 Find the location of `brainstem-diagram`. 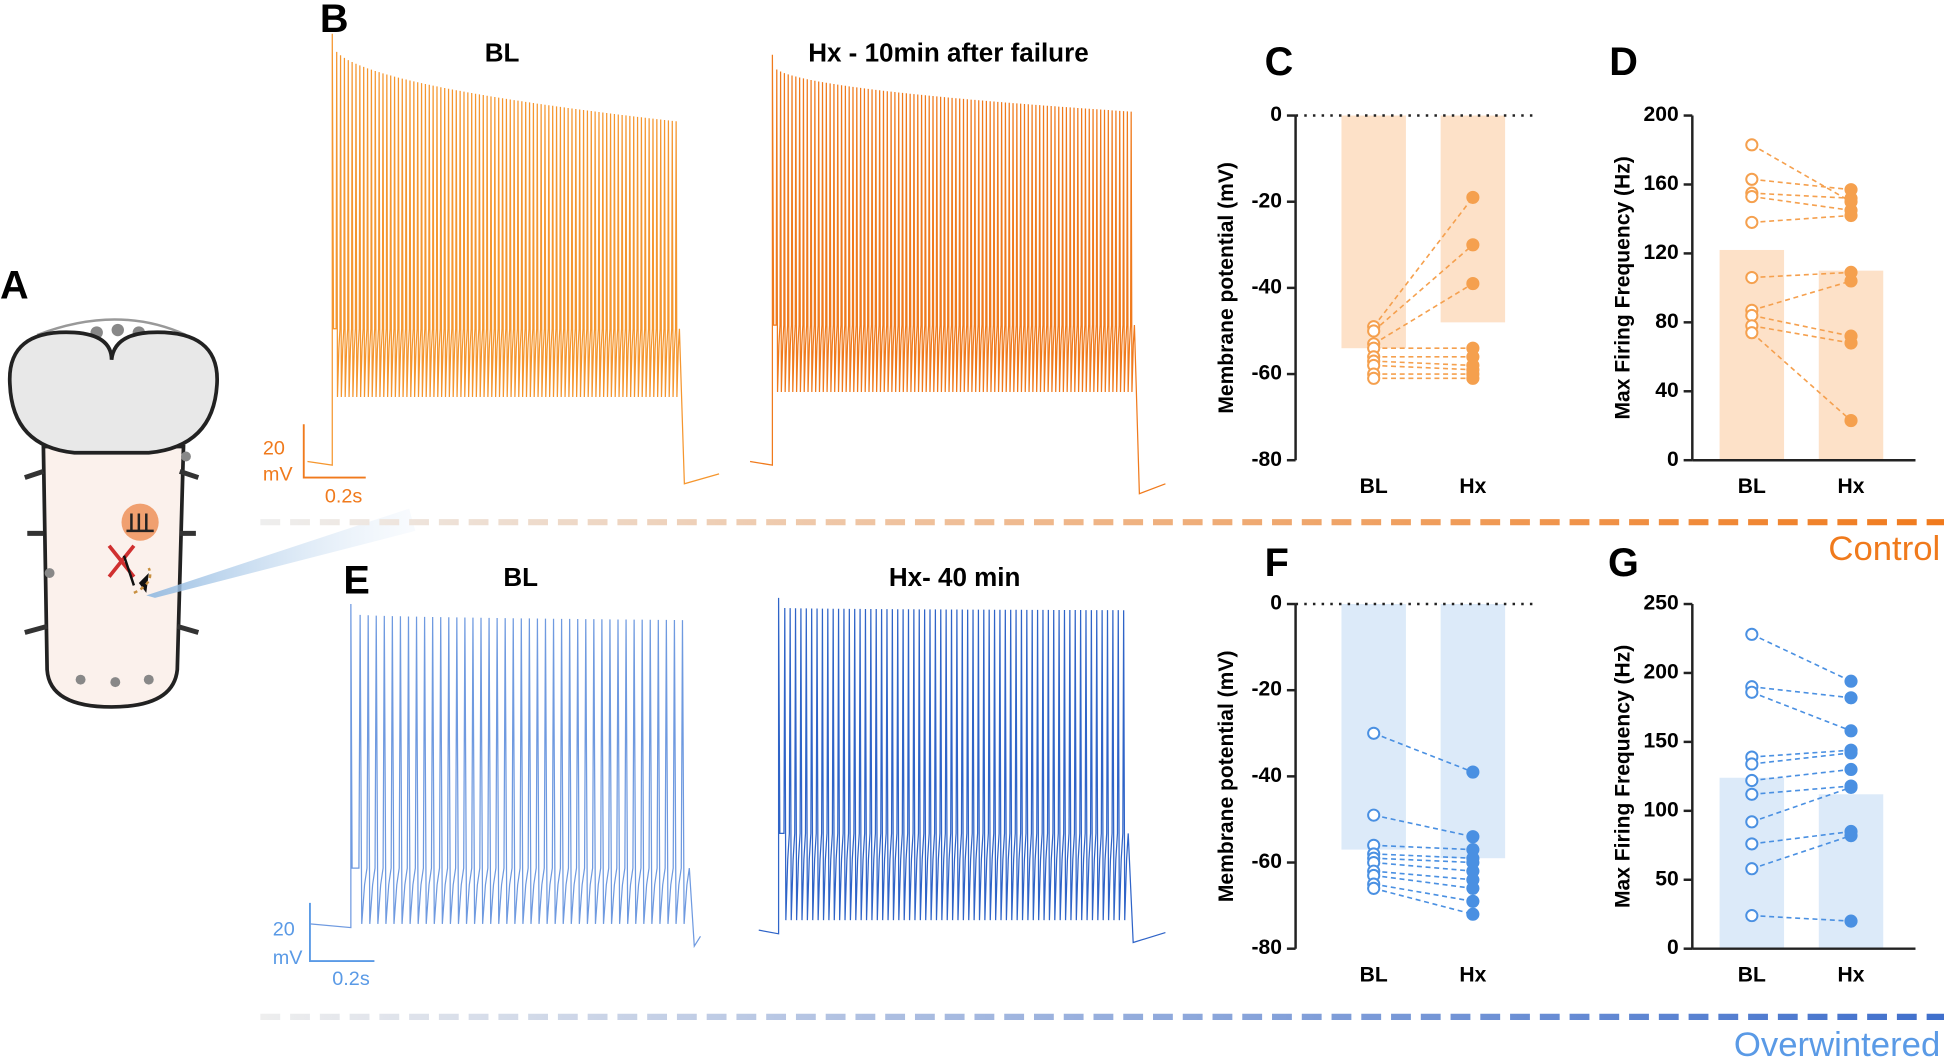

brainstem-diagram is located at coordinates (211, 513).